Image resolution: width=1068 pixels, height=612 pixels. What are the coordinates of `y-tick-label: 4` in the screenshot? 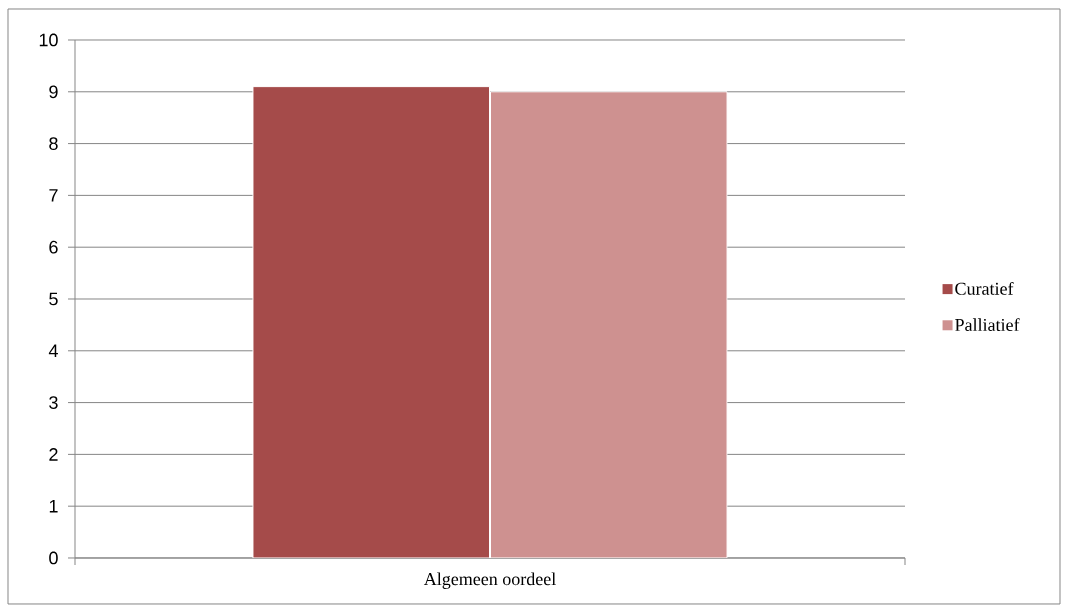 It's located at (53, 350).